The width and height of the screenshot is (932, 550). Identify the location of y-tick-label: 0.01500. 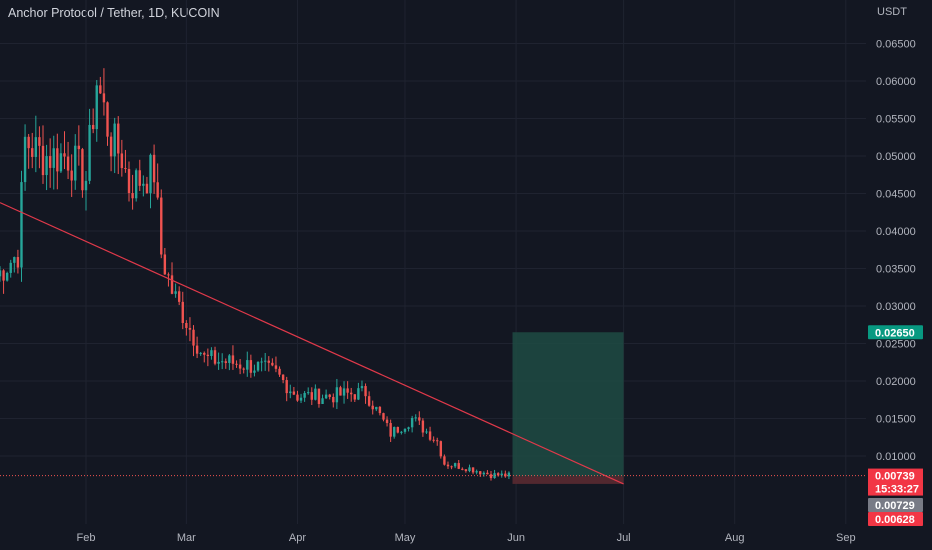
(896, 420).